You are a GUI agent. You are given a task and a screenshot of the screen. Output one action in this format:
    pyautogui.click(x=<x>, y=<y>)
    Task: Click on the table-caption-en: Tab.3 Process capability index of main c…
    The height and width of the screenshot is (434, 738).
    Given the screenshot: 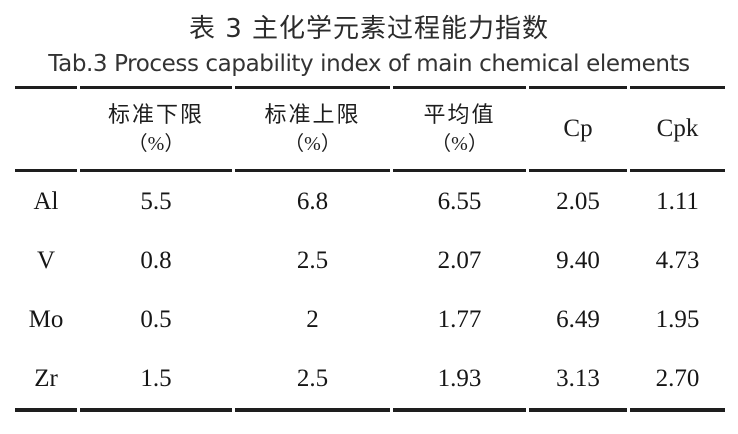 What is the action you would take?
    pyautogui.click(x=369, y=64)
    